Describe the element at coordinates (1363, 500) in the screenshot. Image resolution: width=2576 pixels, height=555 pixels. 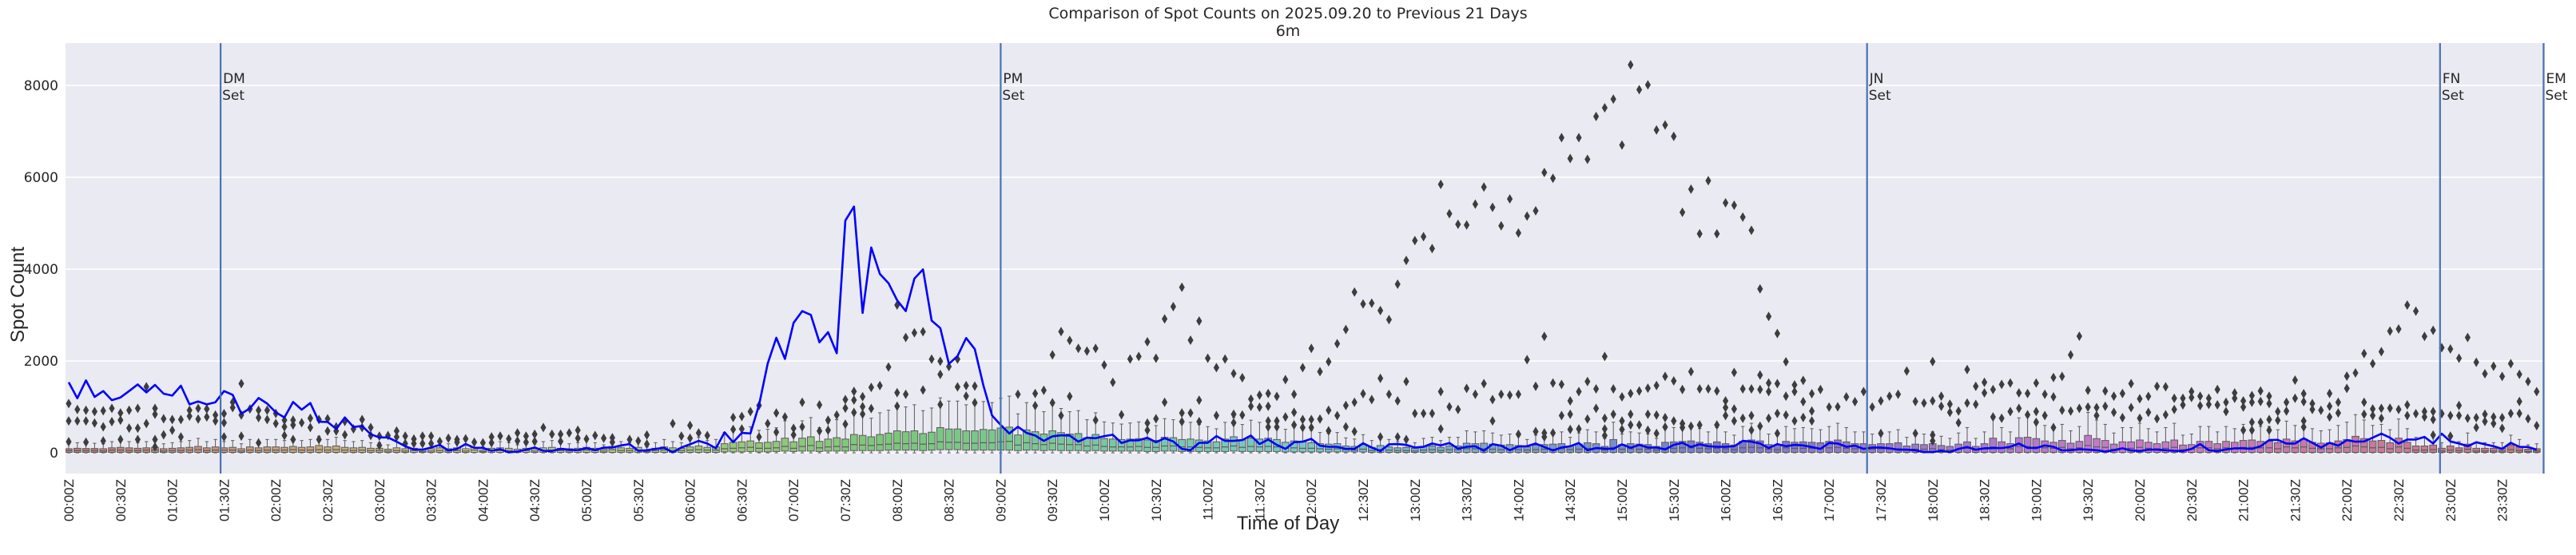
I see `x-tick-label: 12:30Z` at that location.